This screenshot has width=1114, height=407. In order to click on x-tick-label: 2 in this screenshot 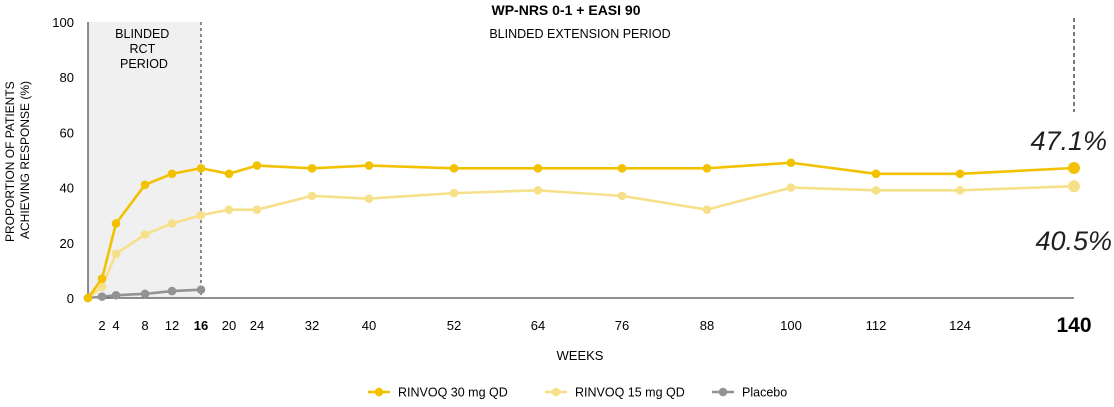, I will do `click(101, 325)`.